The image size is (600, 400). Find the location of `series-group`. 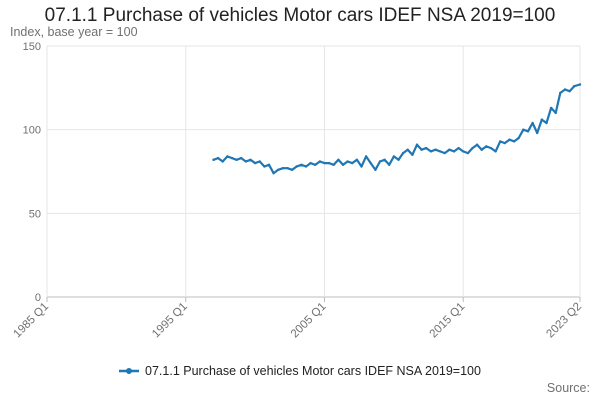

series-group is located at coordinates (397, 129).